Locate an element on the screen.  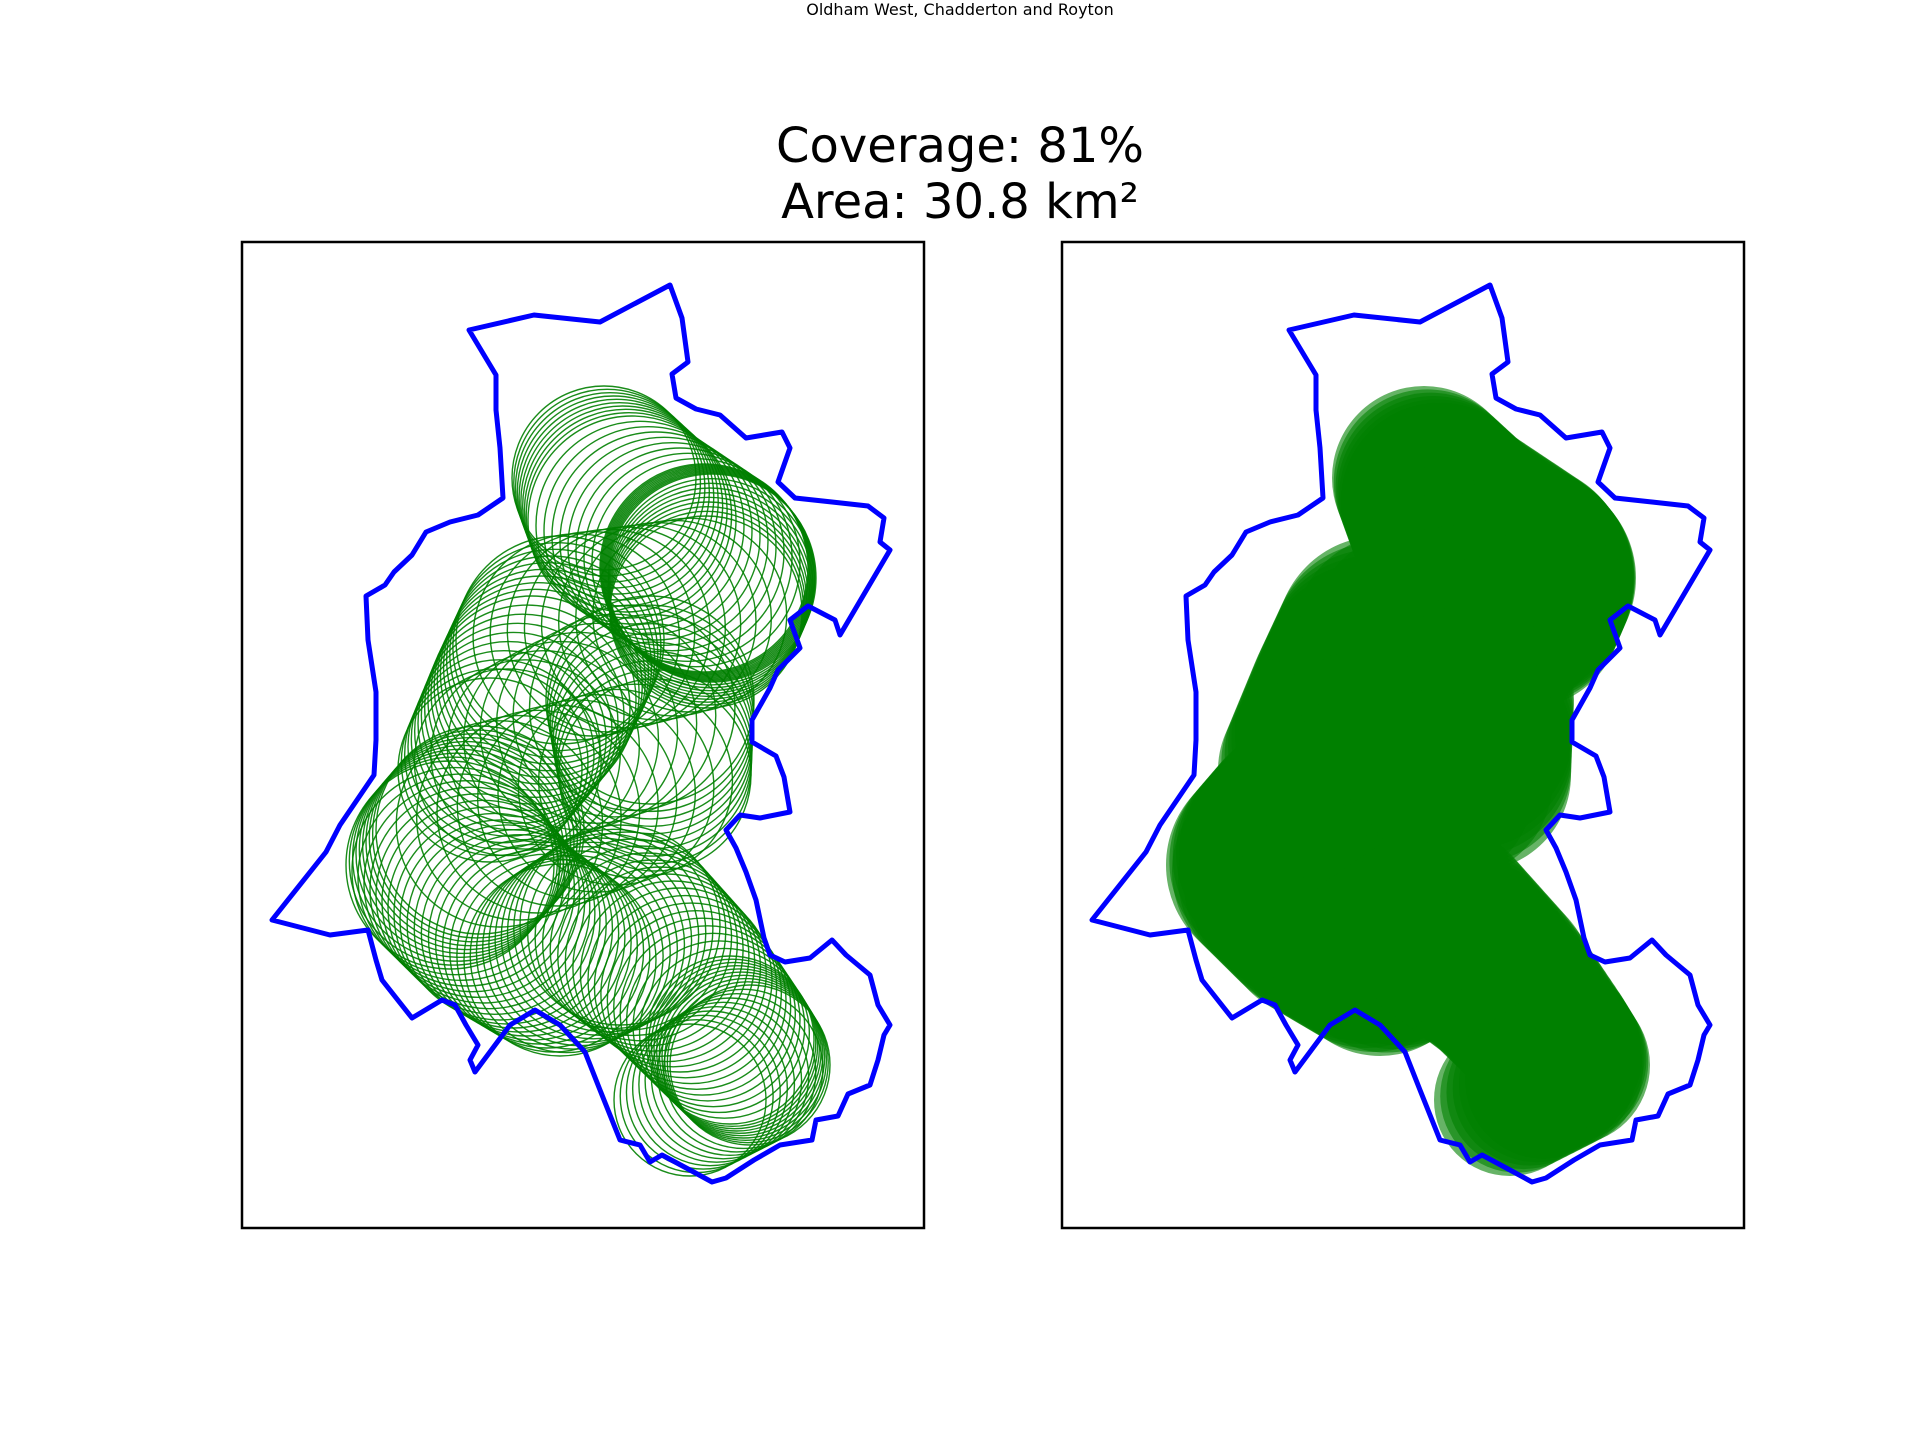
map-title: Oldham West, Chadderton and Royton is located at coordinates (960, 9).